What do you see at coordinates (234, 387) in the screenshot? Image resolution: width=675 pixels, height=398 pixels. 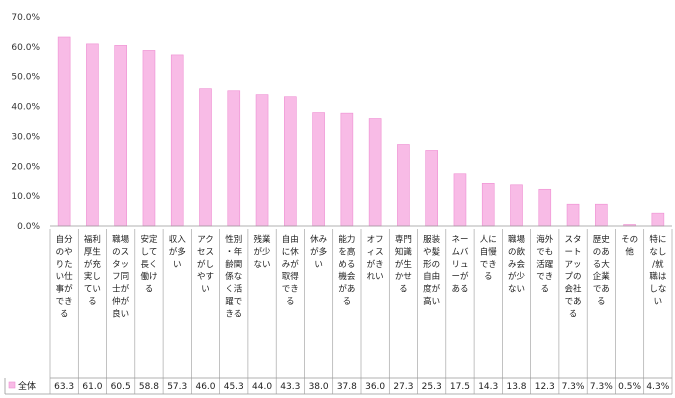 I see `data-label: 45.3` at bounding box center [234, 387].